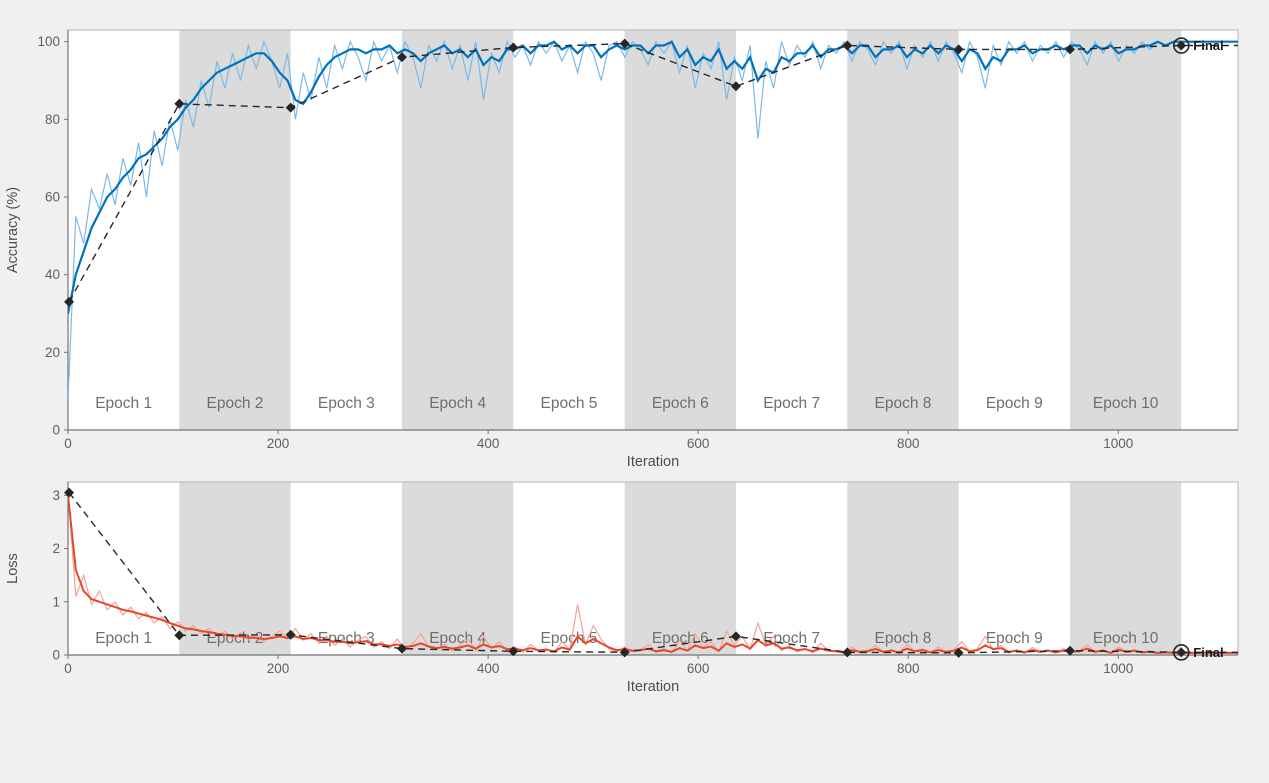 Image resolution: width=1269 pixels, height=783 pixels. What do you see at coordinates (52, 119) in the screenshot?
I see `y-tick-label: 80` at bounding box center [52, 119].